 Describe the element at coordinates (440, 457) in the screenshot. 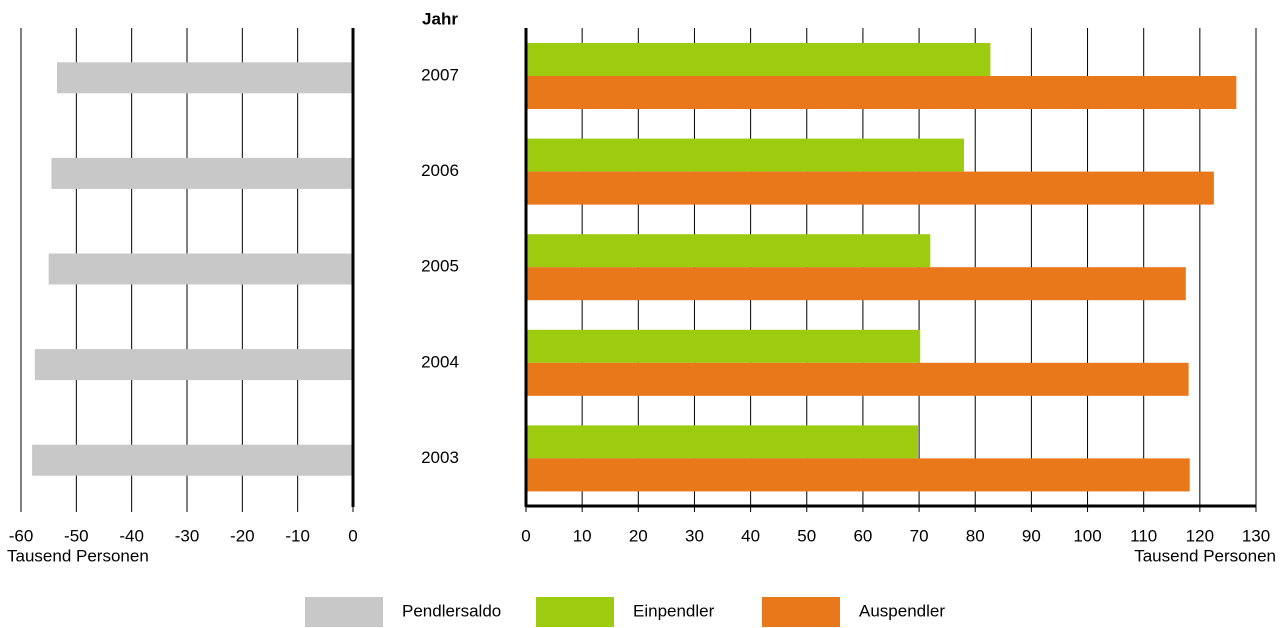

I see `y-tick-label: 2003` at that location.